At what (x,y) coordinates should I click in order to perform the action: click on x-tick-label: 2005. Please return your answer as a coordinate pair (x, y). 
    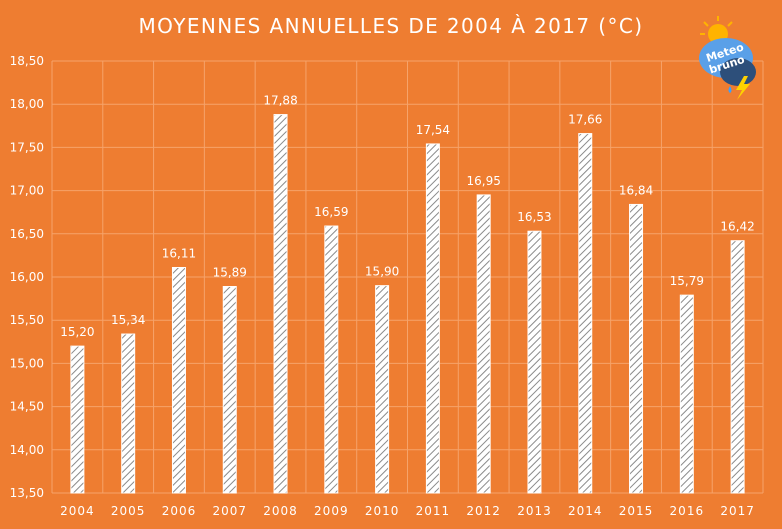
    Looking at the image, I should click on (128, 511).